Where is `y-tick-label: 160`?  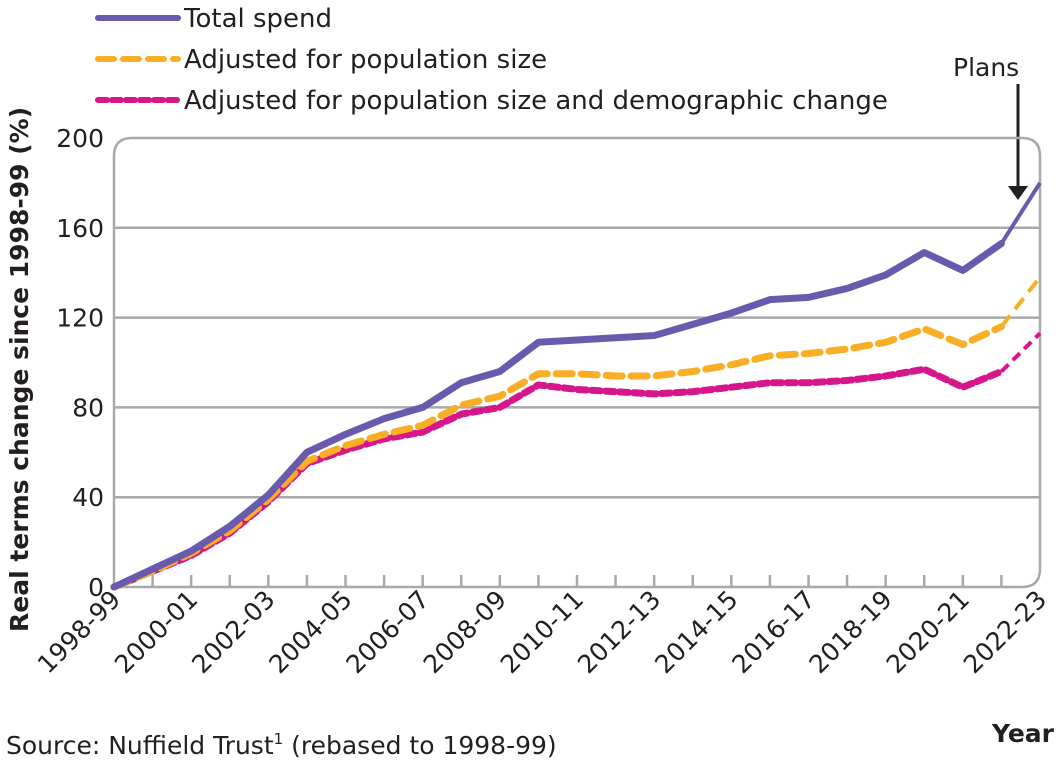 y-tick-label: 160 is located at coordinates (80, 228).